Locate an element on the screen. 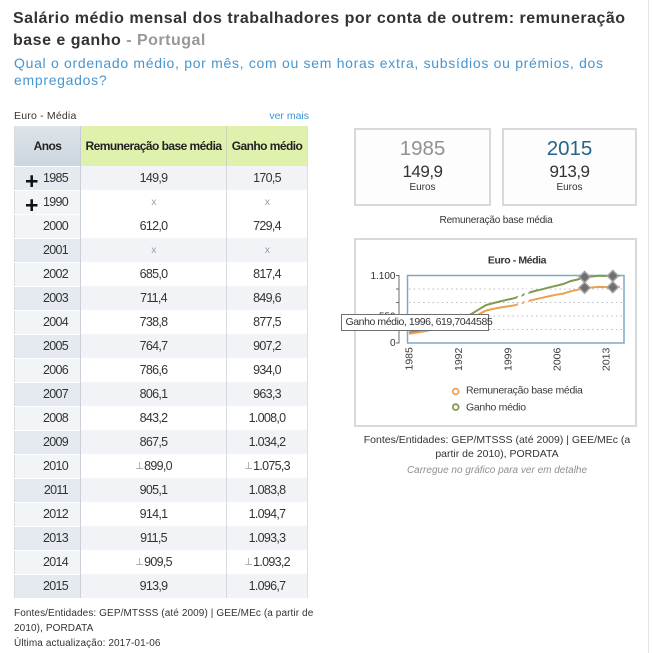  svg-text: 2013 is located at coordinates (607, 359).